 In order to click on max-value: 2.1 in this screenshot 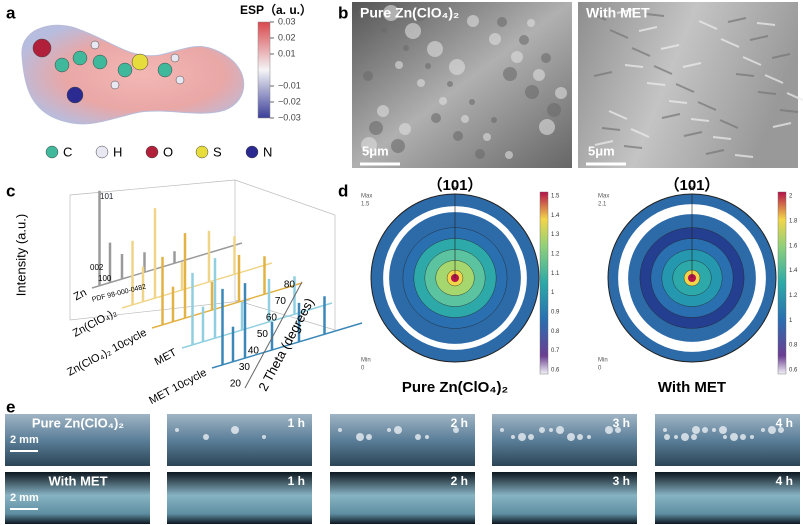, I will do `click(602, 205)`.